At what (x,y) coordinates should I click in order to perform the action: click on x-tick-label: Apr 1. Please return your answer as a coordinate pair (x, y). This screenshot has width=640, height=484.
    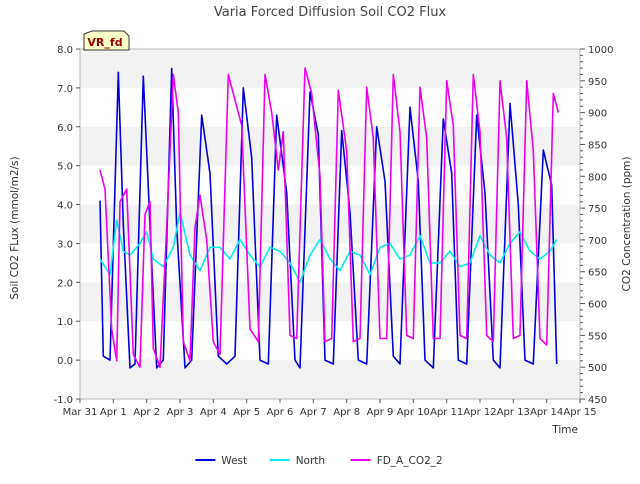
    Looking at the image, I should click on (113, 412).